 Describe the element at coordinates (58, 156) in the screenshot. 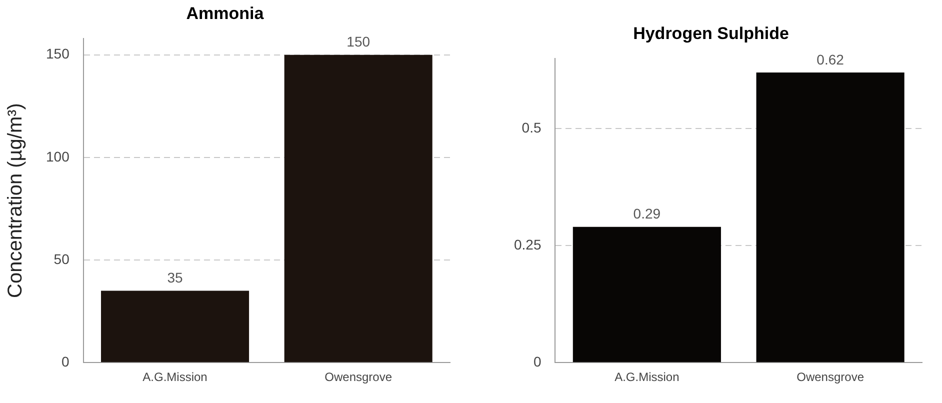

I see `y-tick-label: 100` at that location.